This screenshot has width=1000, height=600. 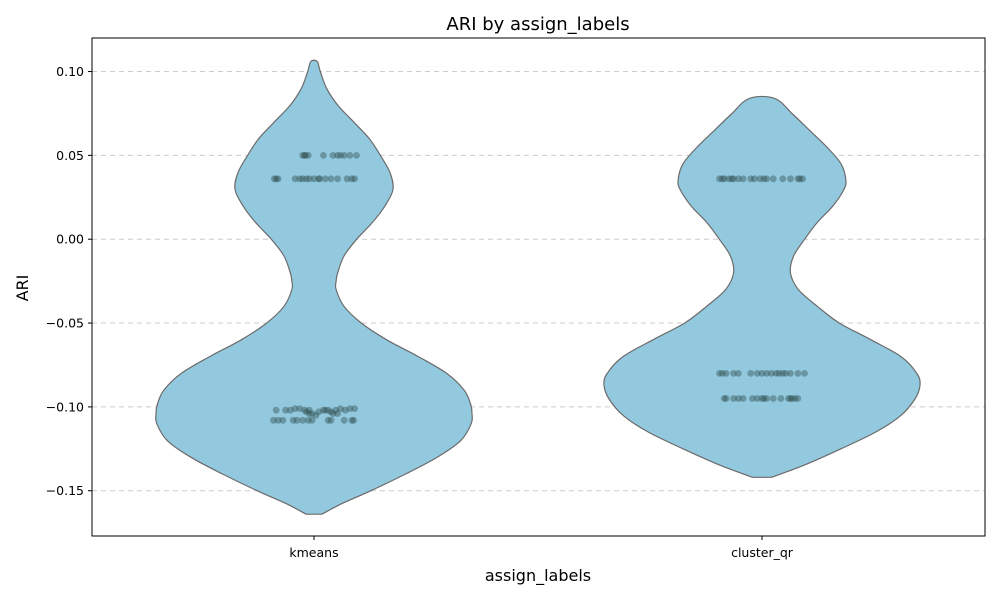 What do you see at coordinates (70, 71) in the screenshot?
I see `y-tick-label: 0.10` at bounding box center [70, 71].